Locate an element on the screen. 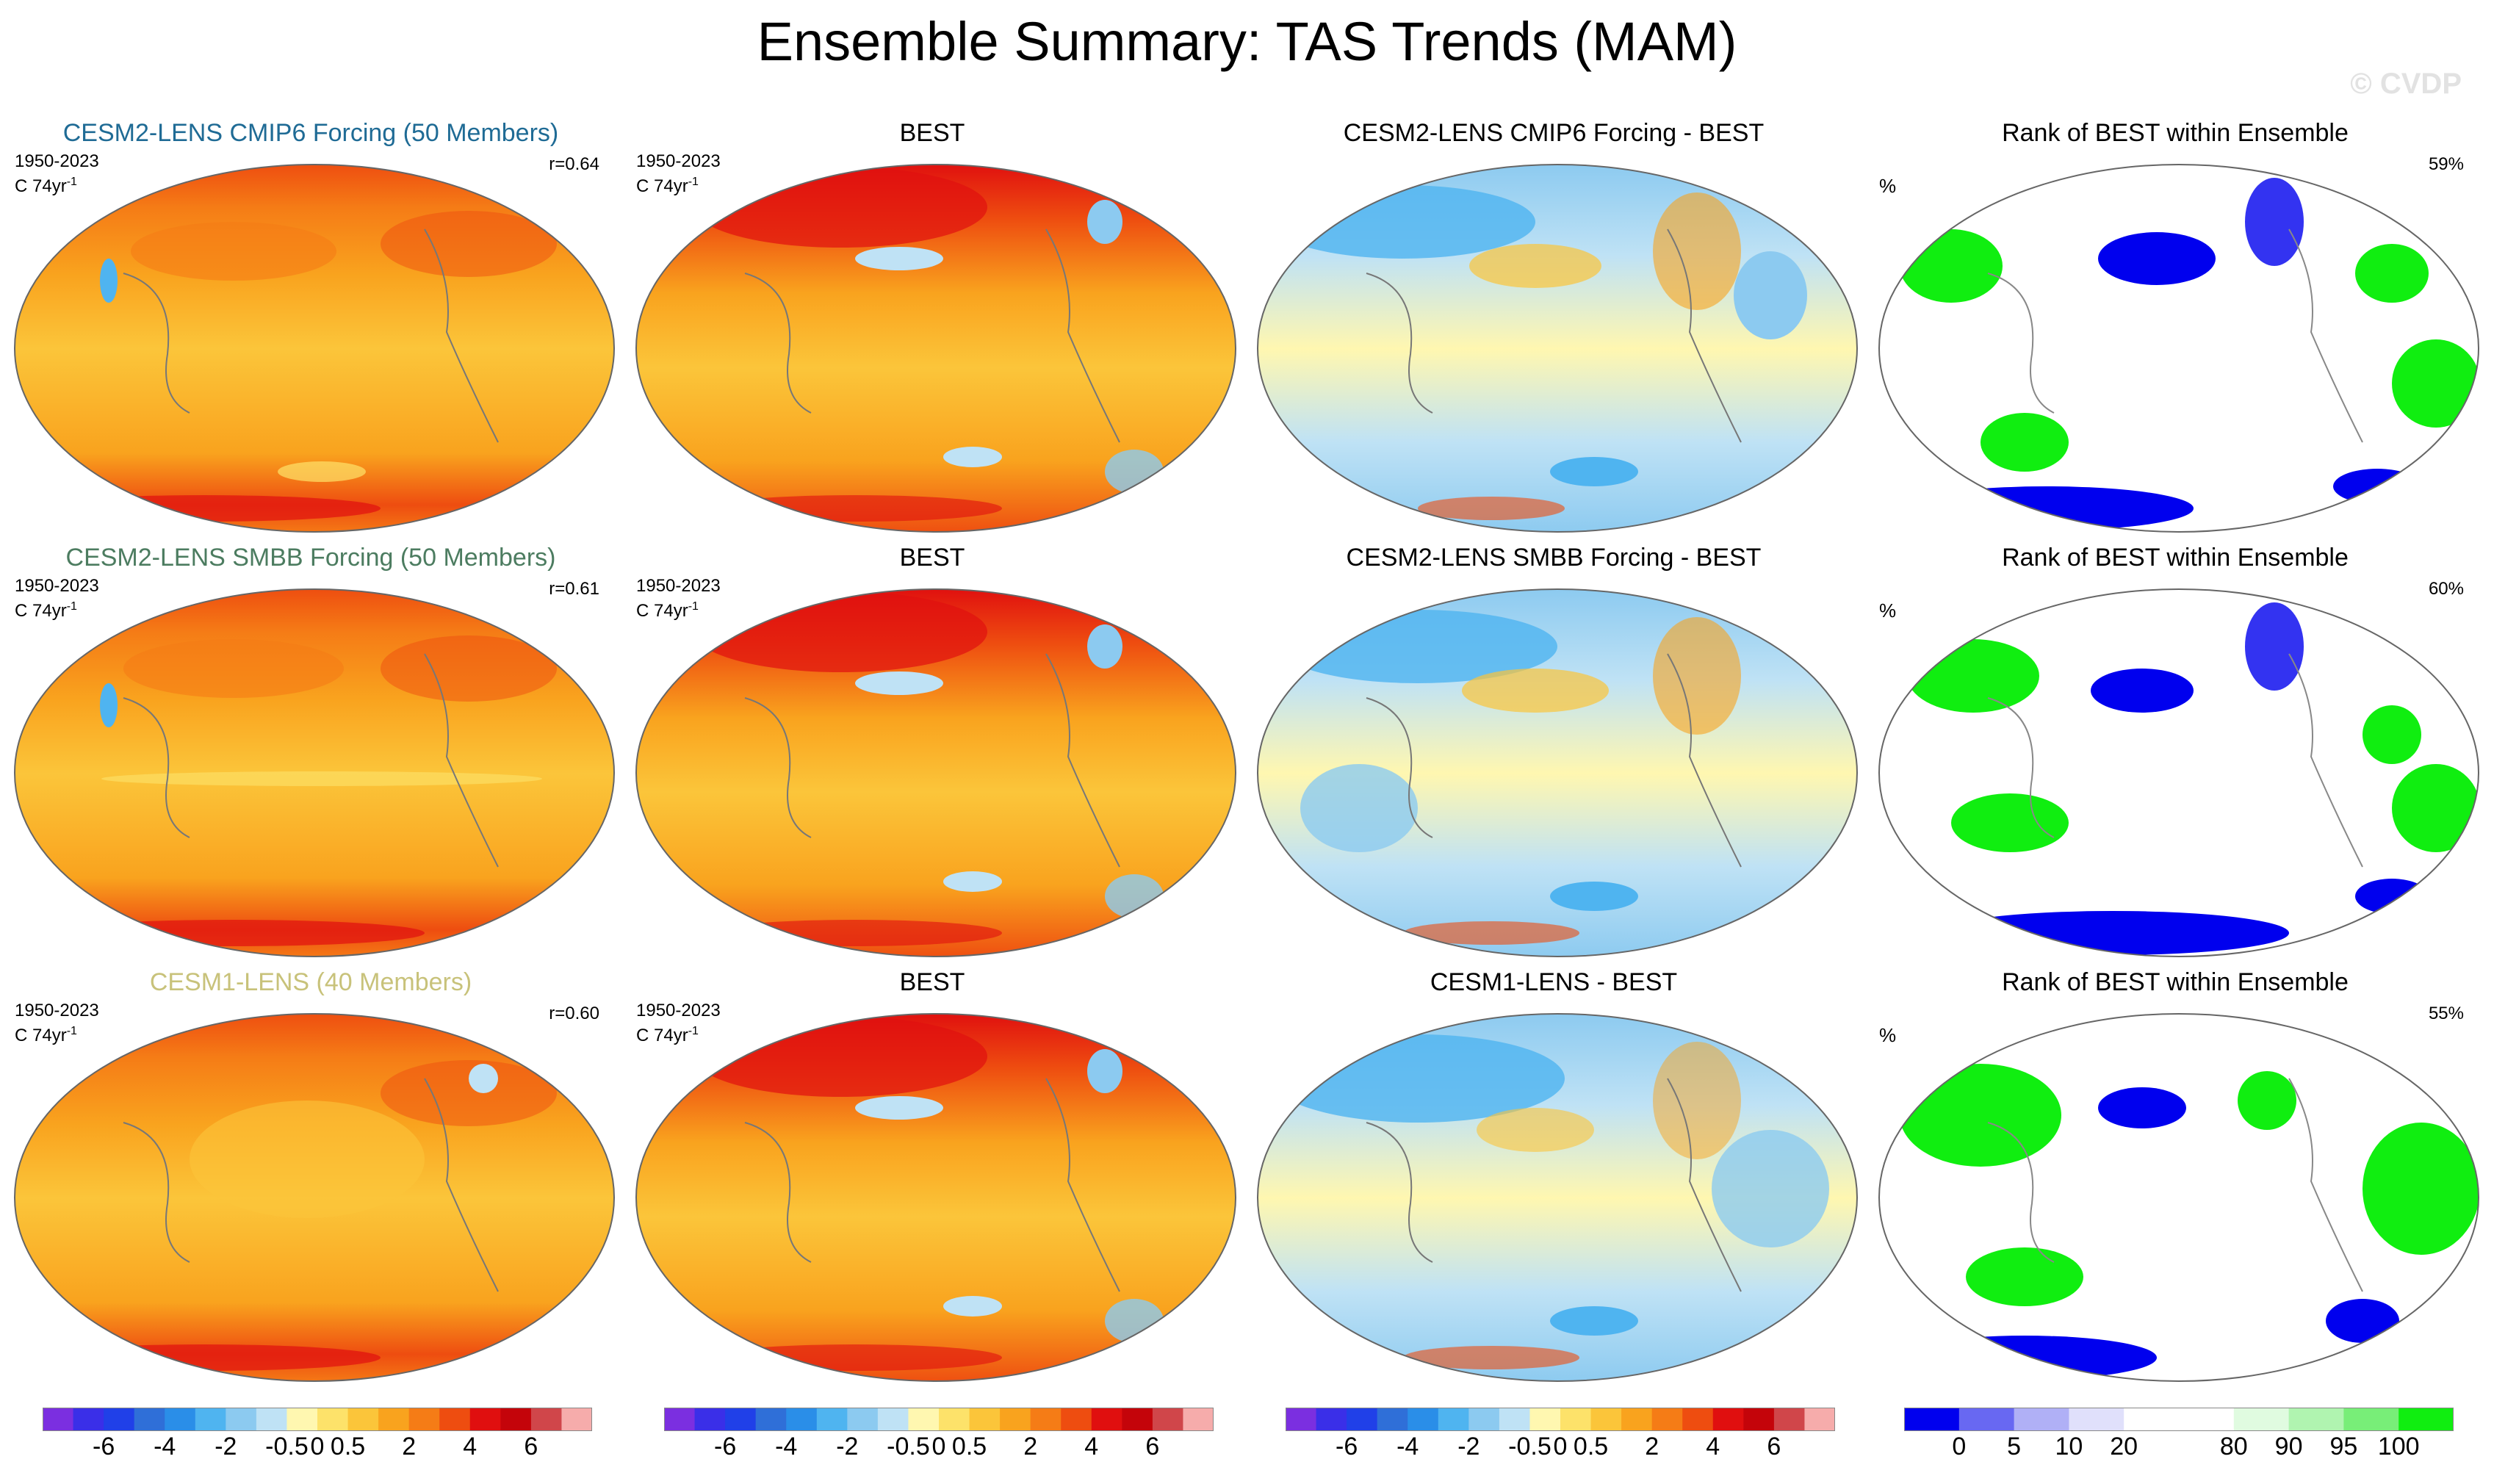 The width and height of the screenshot is (2494, 1484). page-title: Ensemble Summary: TAS Trends (MAM) is located at coordinates (1247, 42).